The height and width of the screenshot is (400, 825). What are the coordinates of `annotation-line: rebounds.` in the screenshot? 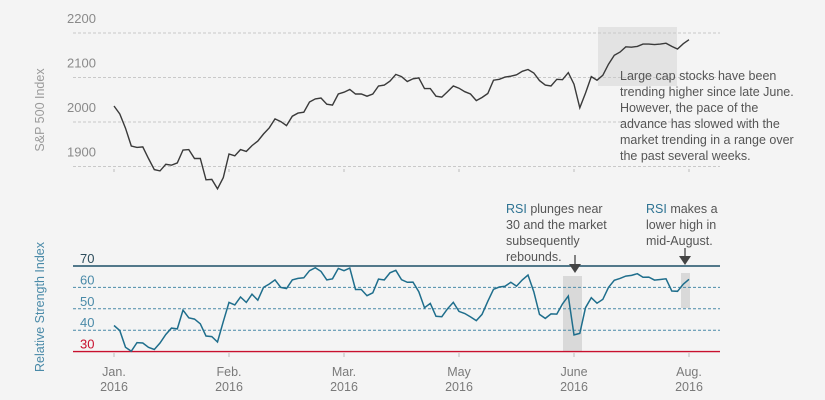 It's located at (534, 257).